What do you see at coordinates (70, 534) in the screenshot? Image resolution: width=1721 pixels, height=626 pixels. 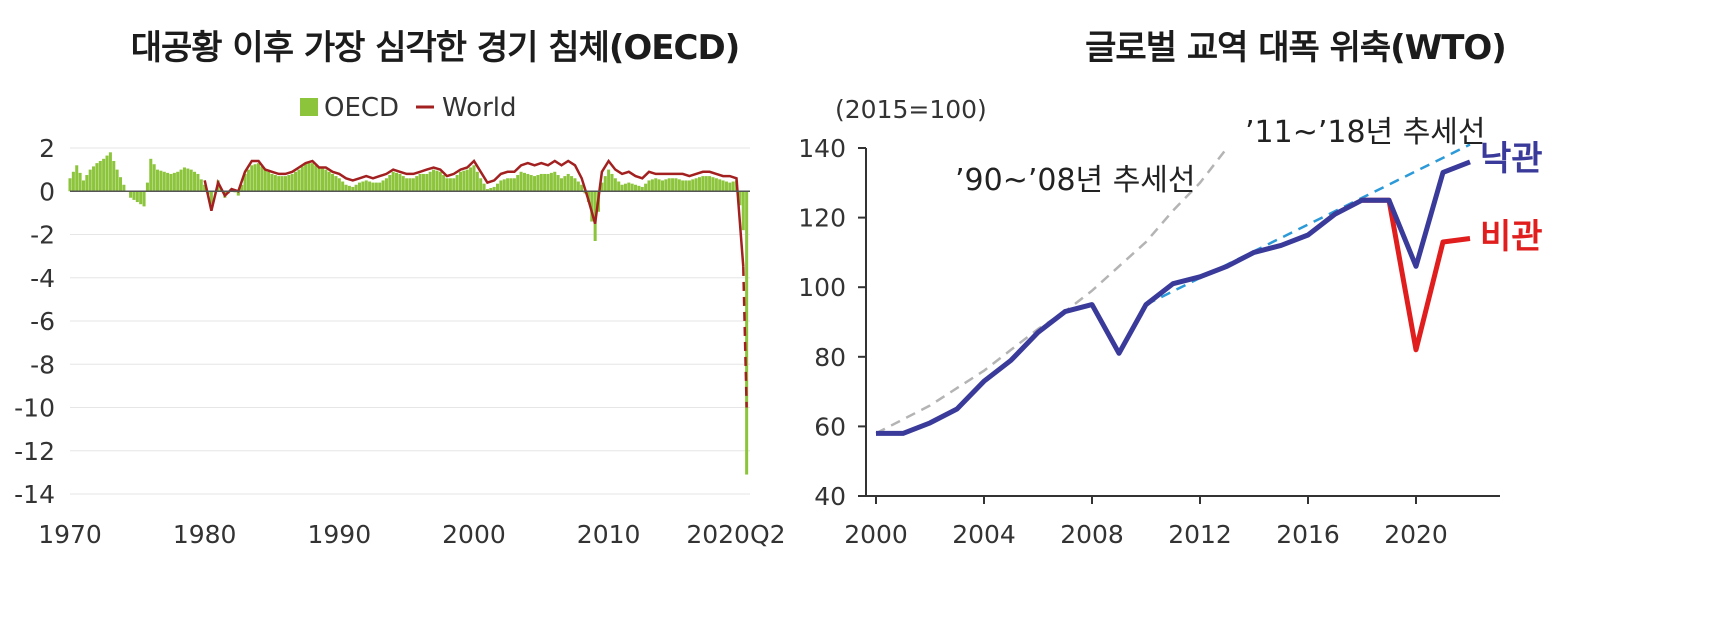 I see `x-tick-label: 1970` at bounding box center [70, 534].